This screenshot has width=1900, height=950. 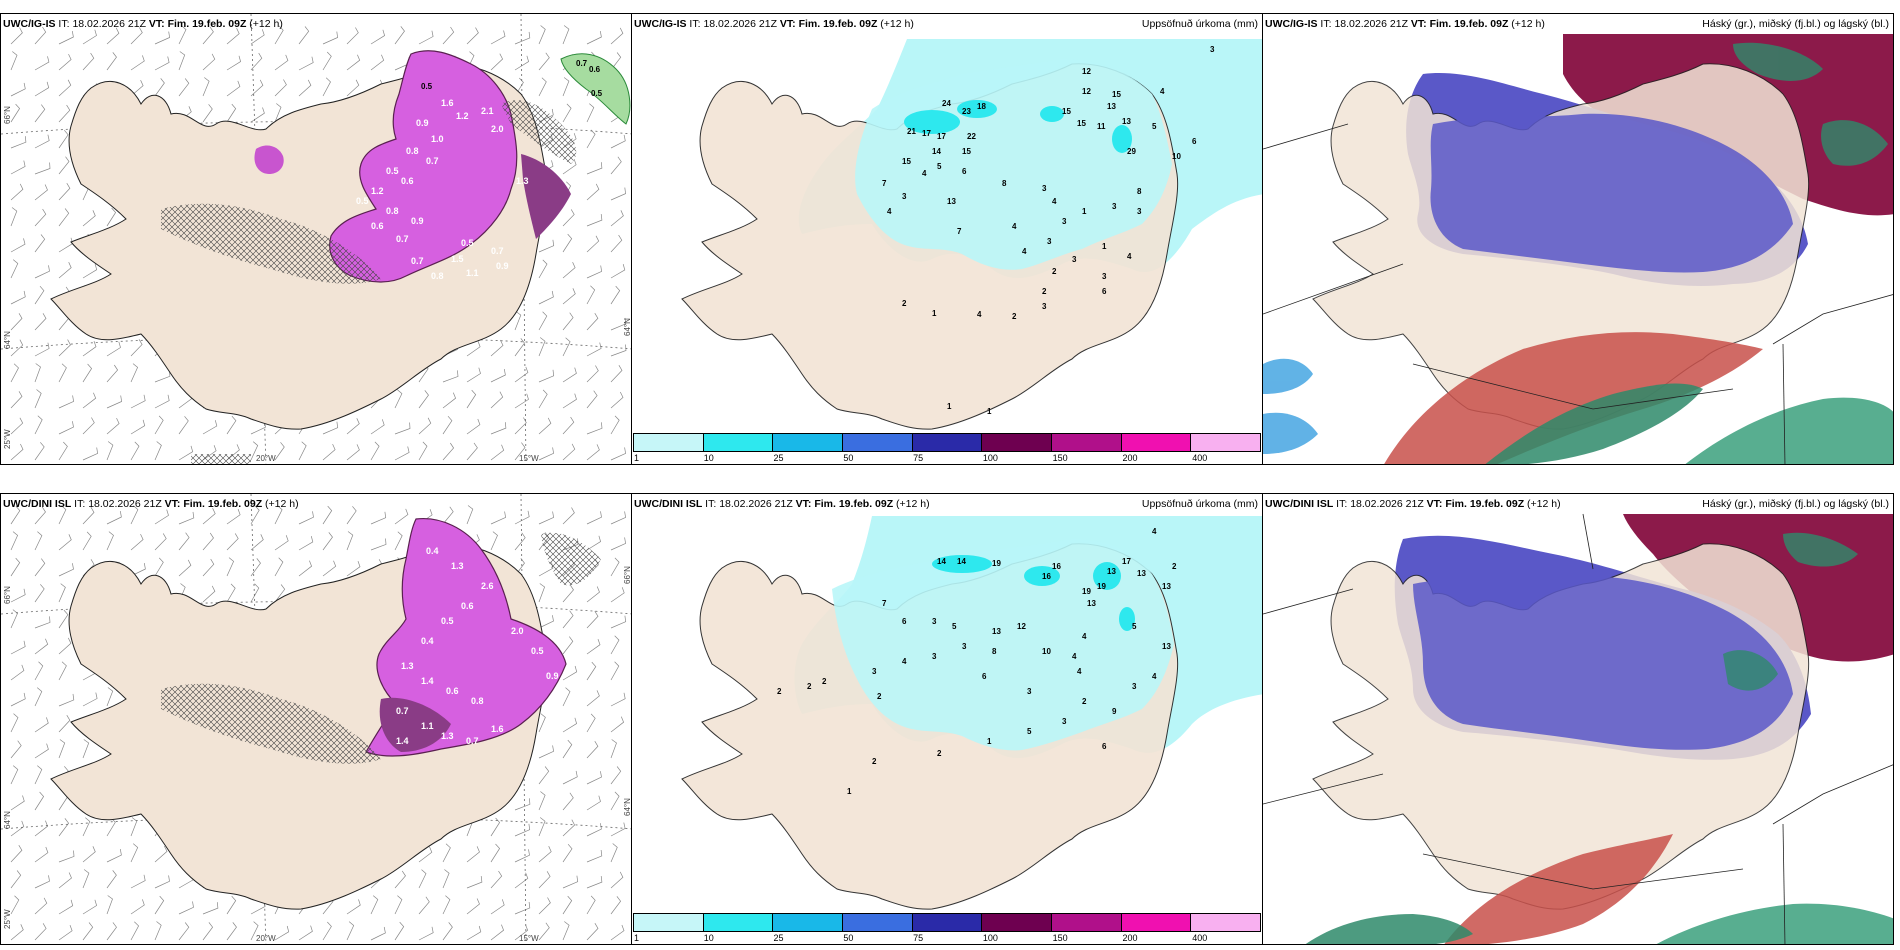 I want to click on precip-value-label: 4, so click(x=1154, y=531).